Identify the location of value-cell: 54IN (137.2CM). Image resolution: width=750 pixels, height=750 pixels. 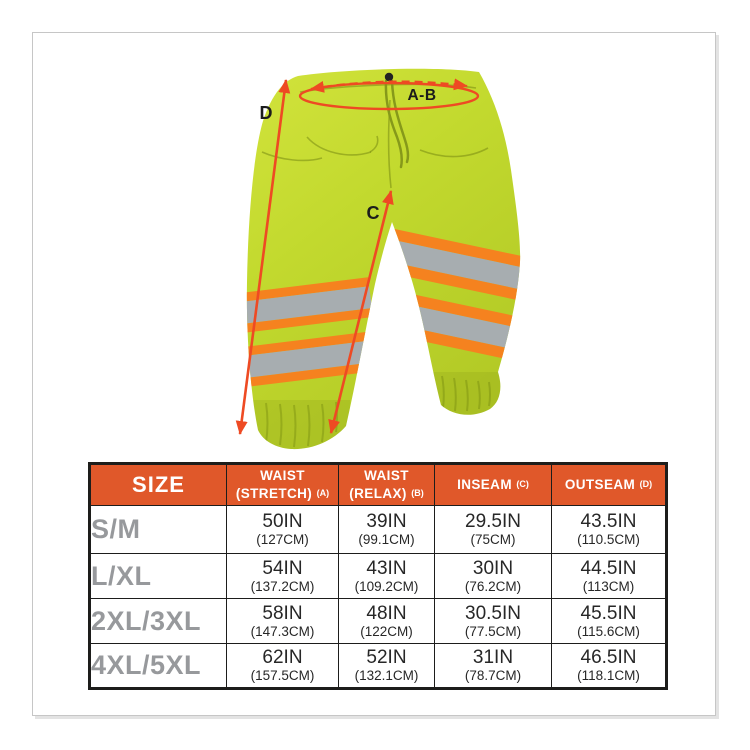
(282, 576).